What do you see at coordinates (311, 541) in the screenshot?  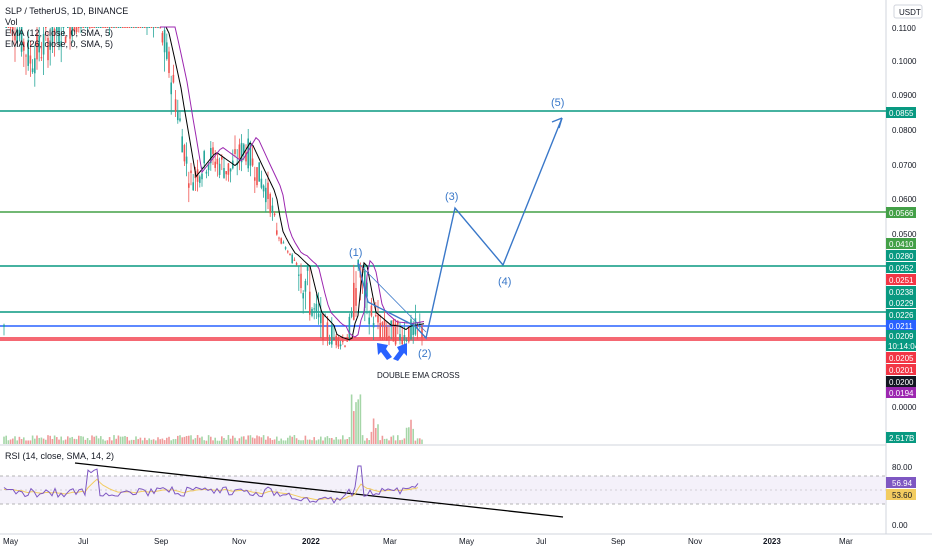 I see `time-label: 2022` at bounding box center [311, 541].